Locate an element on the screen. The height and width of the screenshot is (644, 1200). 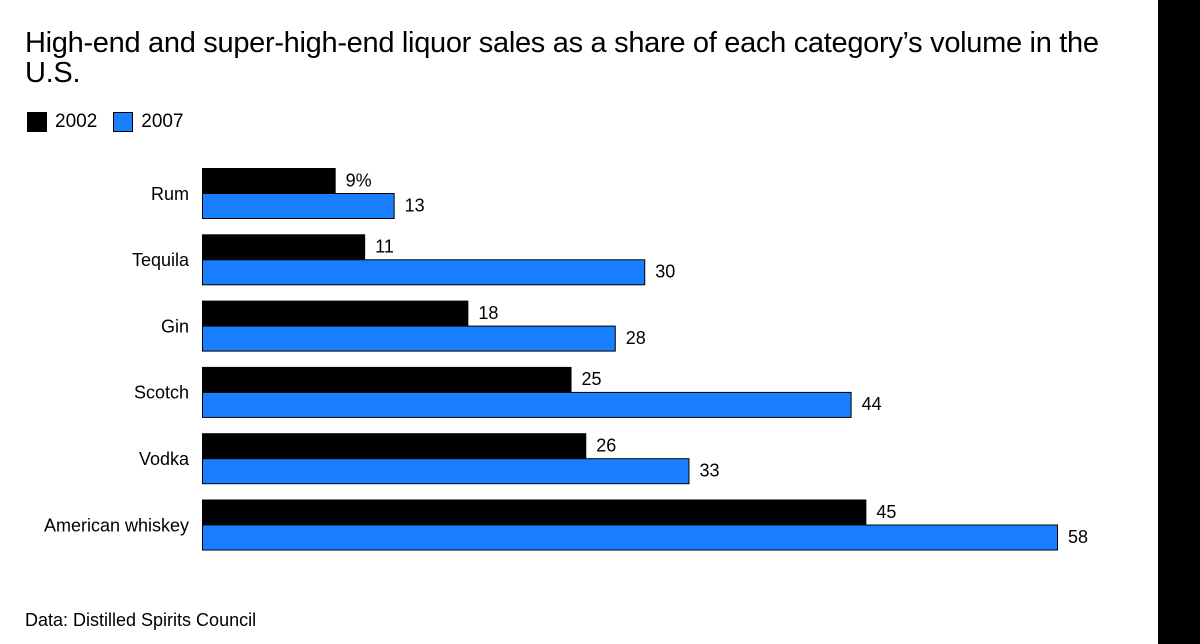
legend-item-2007: 2007 is located at coordinates (148, 122).